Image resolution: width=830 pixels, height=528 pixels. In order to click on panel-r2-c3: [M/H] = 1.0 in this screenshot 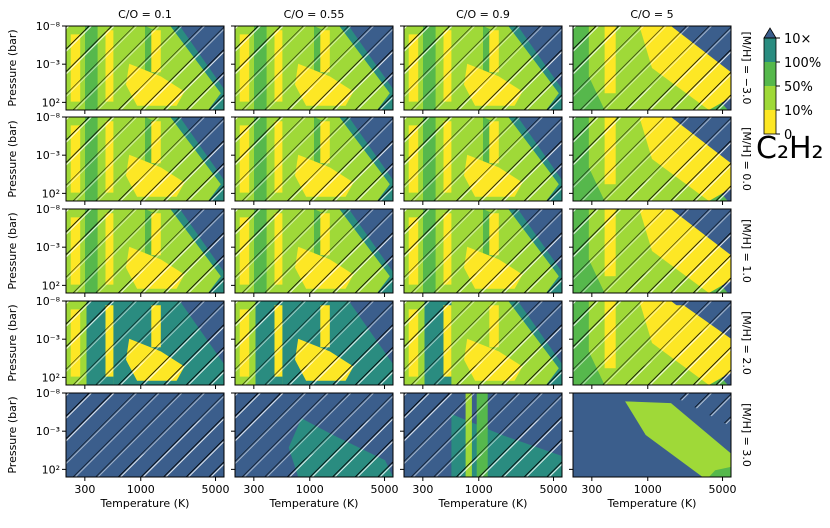, I will do `click(661, 252)`.